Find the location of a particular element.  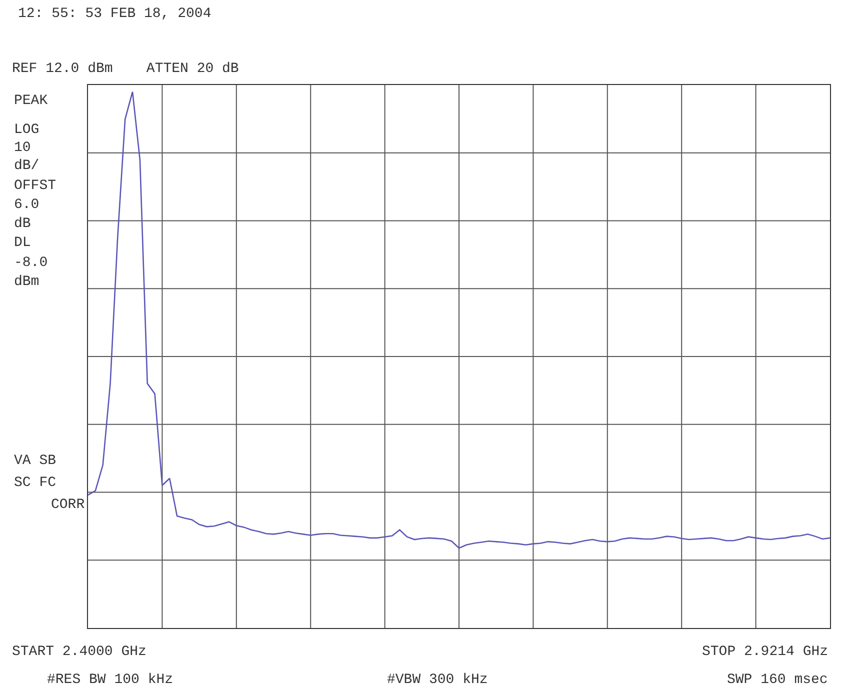

text: -8.0 is located at coordinates (31, 263).